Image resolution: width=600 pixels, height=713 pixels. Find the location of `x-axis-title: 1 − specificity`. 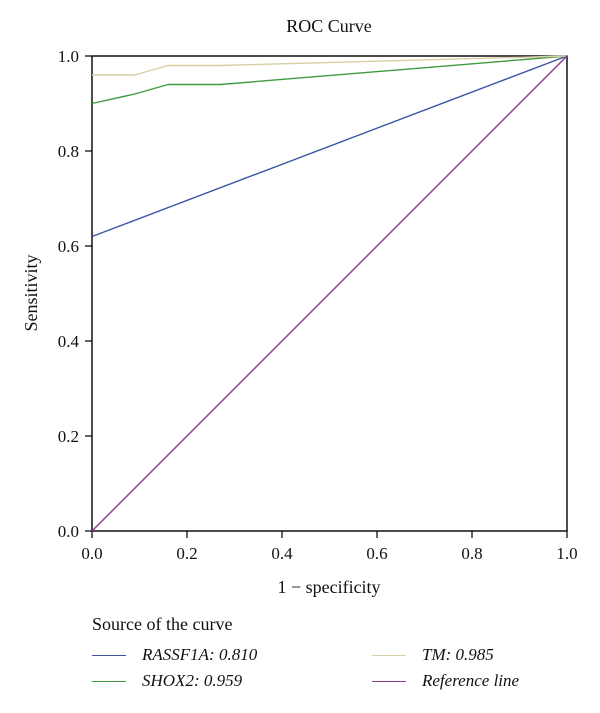

x-axis-title: 1 − specificity is located at coordinates (328, 587).